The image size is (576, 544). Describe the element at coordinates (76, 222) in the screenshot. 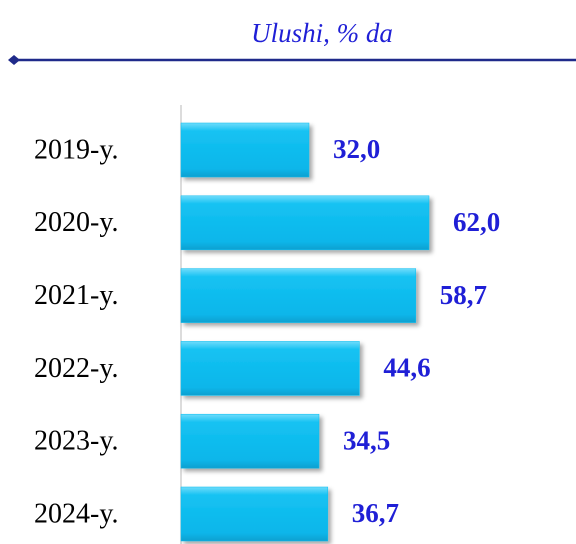

I see `y-tick-label: 2020-y.` at that location.